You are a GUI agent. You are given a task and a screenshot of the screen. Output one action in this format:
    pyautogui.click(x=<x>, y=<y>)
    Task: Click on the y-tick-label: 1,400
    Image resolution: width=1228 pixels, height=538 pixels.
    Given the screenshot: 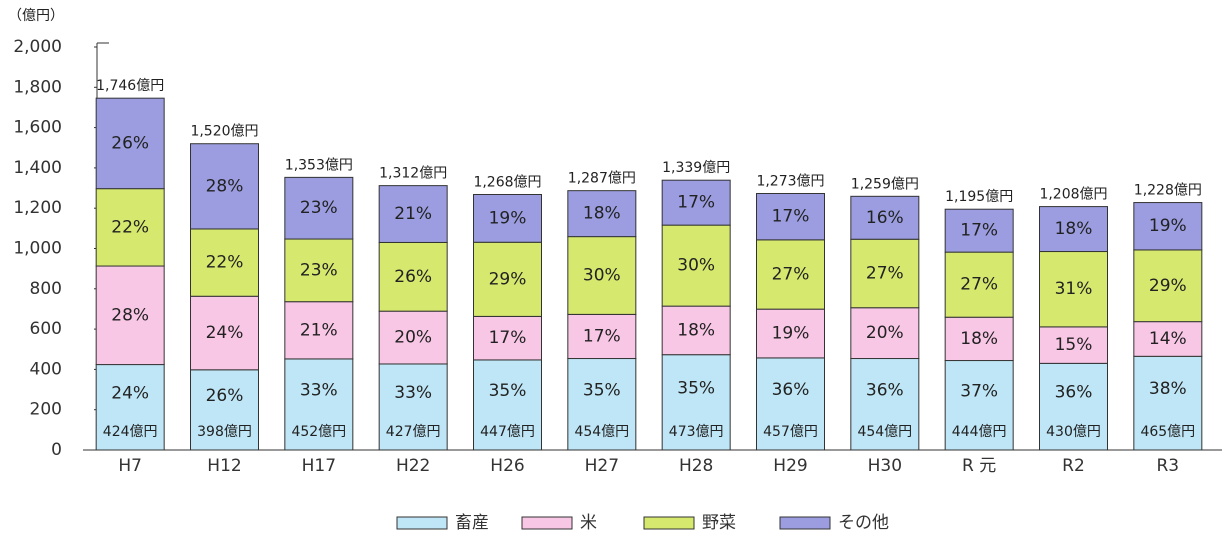 What is the action you would take?
    pyautogui.click(x=37, y=168)
    